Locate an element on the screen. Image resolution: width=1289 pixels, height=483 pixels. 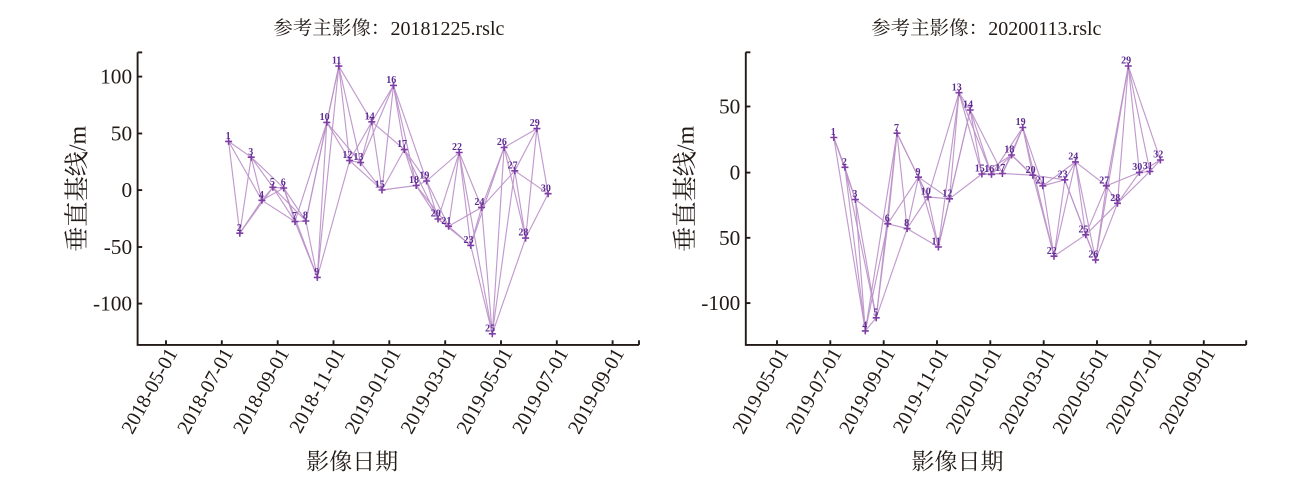
svg-text: -50 is located at coordinates (118, 247).